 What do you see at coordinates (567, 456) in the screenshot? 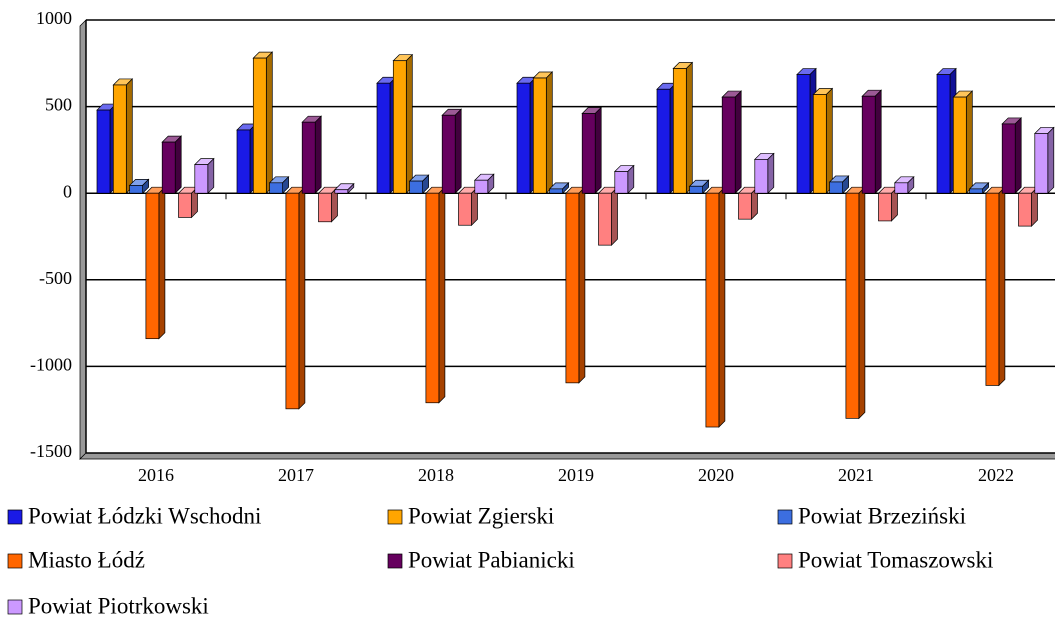
I see `floor` at bounding box center [567, 456].